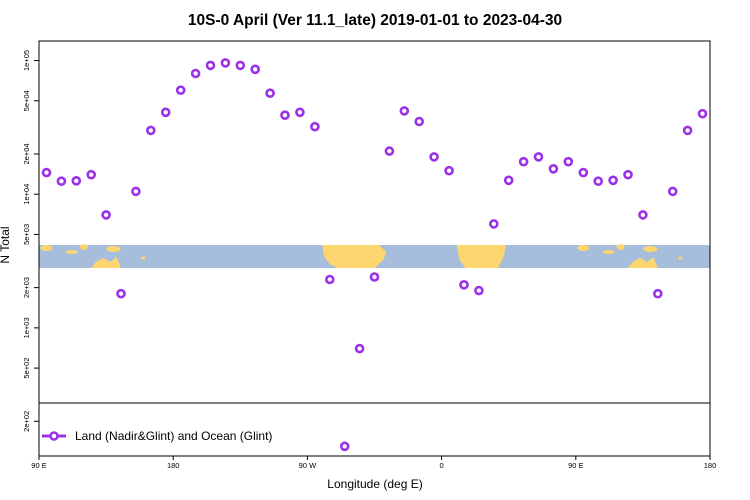 The width and height of the screenshot is (750, 500). I want to click on land-masses, so click(361, 256).